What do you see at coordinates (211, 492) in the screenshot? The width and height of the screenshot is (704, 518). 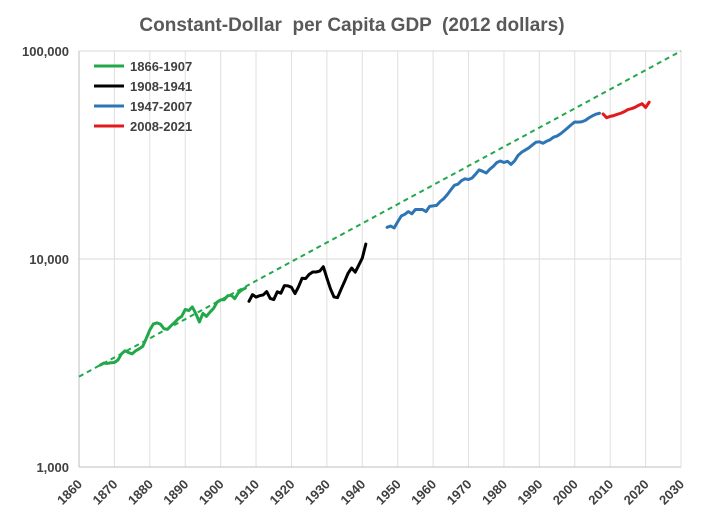 I see `x-tick-label-1900: 1900` at bounding box center [211, 492].